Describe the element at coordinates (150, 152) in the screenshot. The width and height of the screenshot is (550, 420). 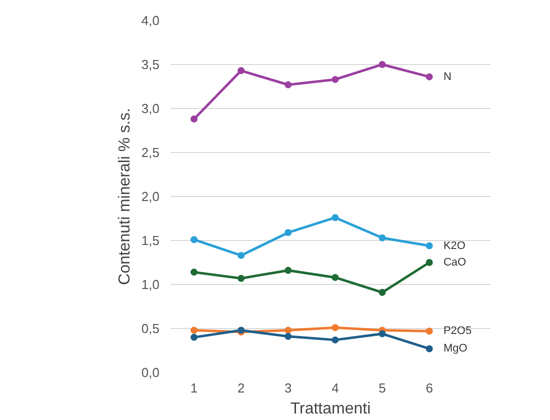
I see `y-tick-label: 2,5` at that location.